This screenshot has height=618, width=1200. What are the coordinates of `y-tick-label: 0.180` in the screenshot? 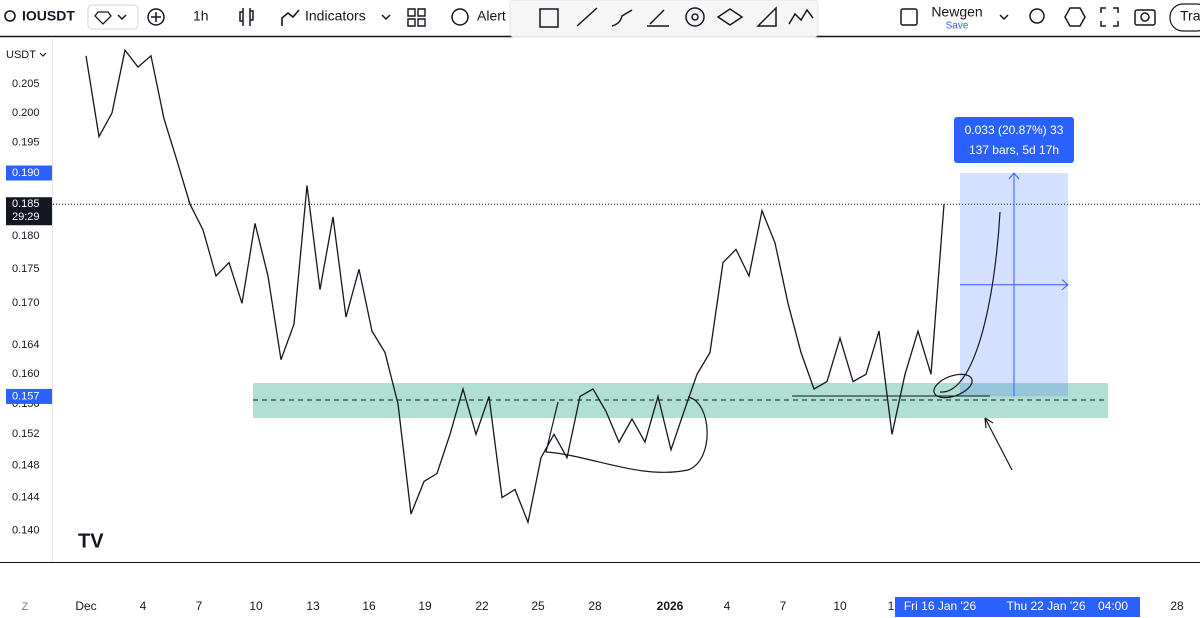 It's located at (26, 236).